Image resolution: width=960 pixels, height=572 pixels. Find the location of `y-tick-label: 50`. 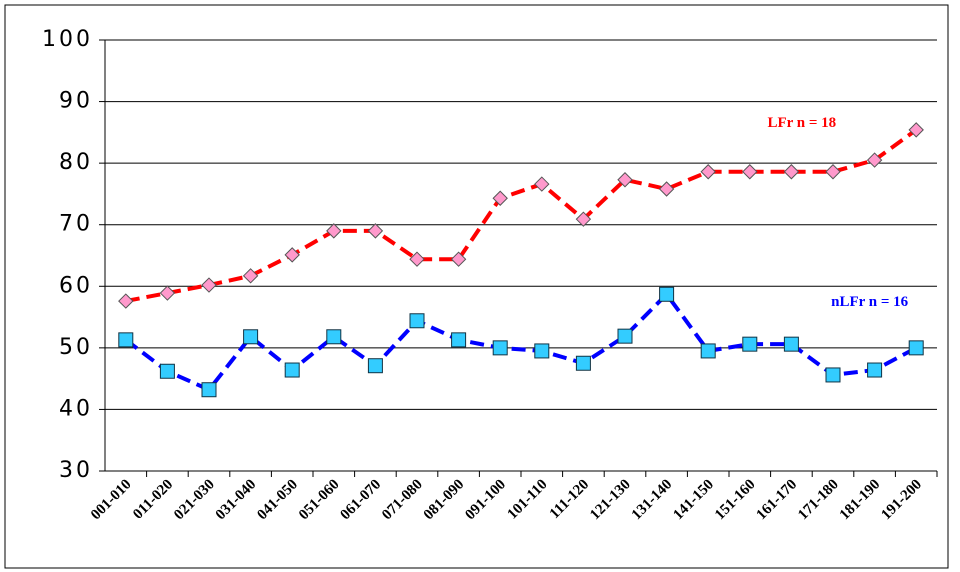

y-tick-label: 50 is located at coordinates (76, 347).